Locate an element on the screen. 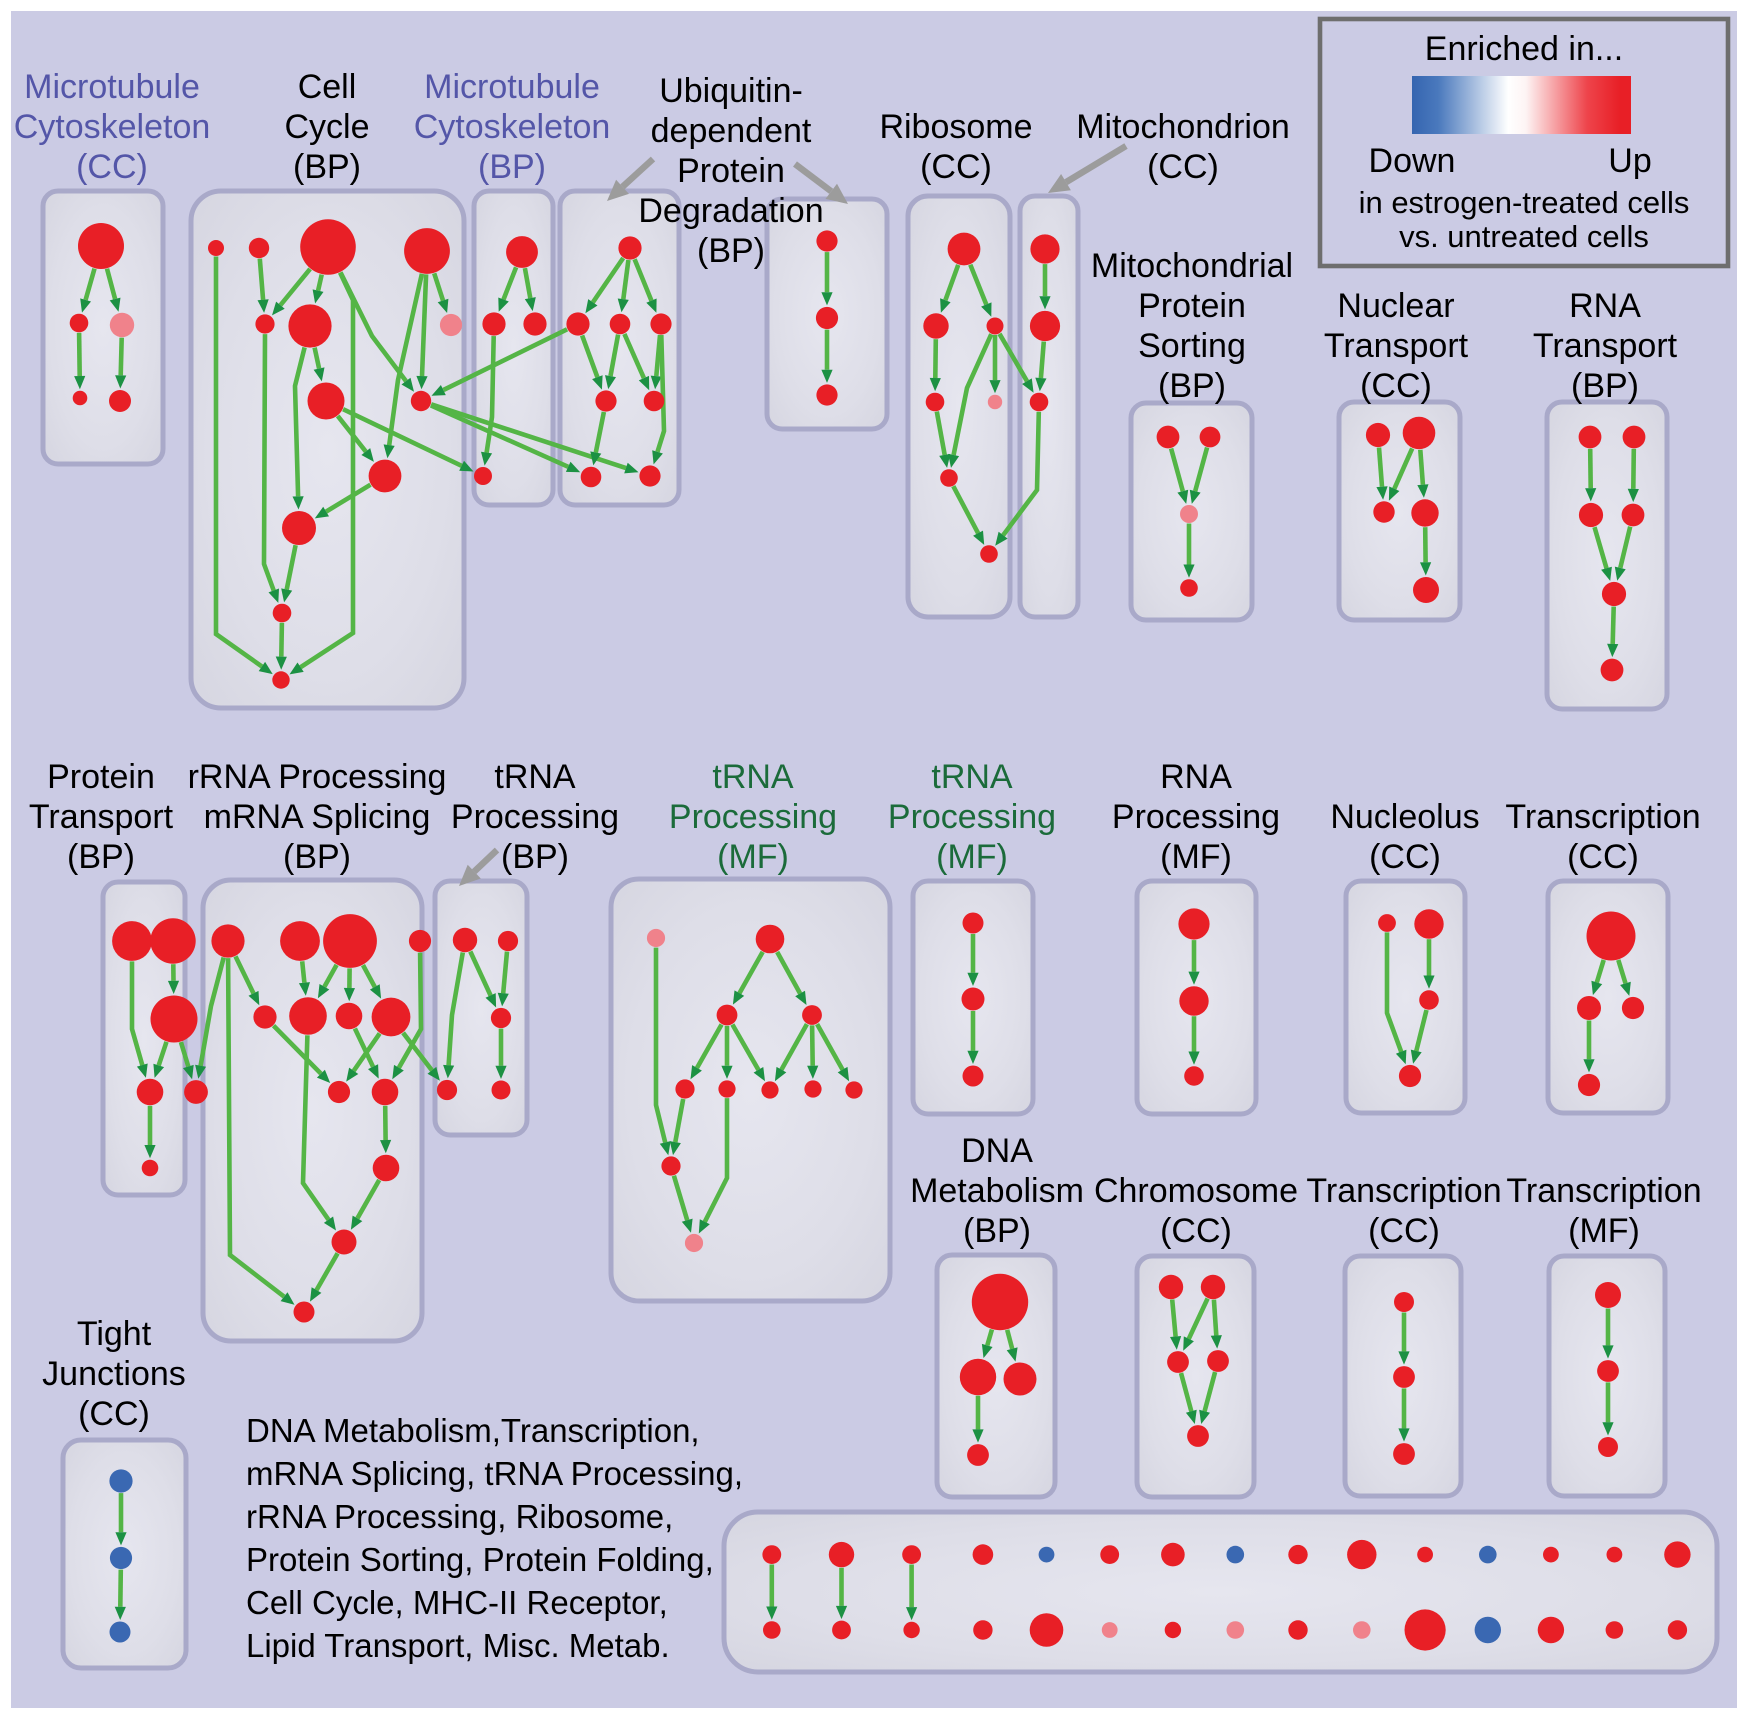 This screenshot has width=1750, height=1715. svg-text:Protein Sorting, Protein Foldi: Protein Sorting, Protein Folding, is located at coordinates (480, 1559).